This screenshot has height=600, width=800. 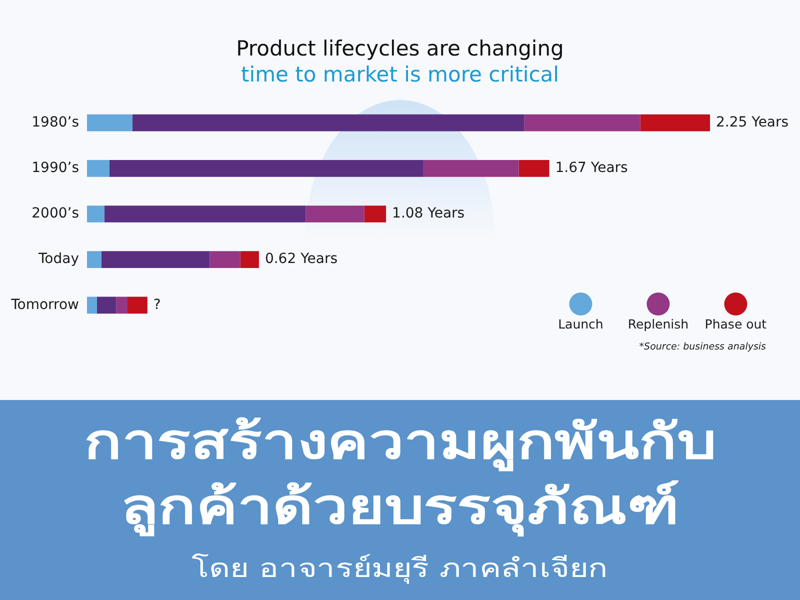 I want to click on text: *Source: business analysis, so click(x=702, y=346).